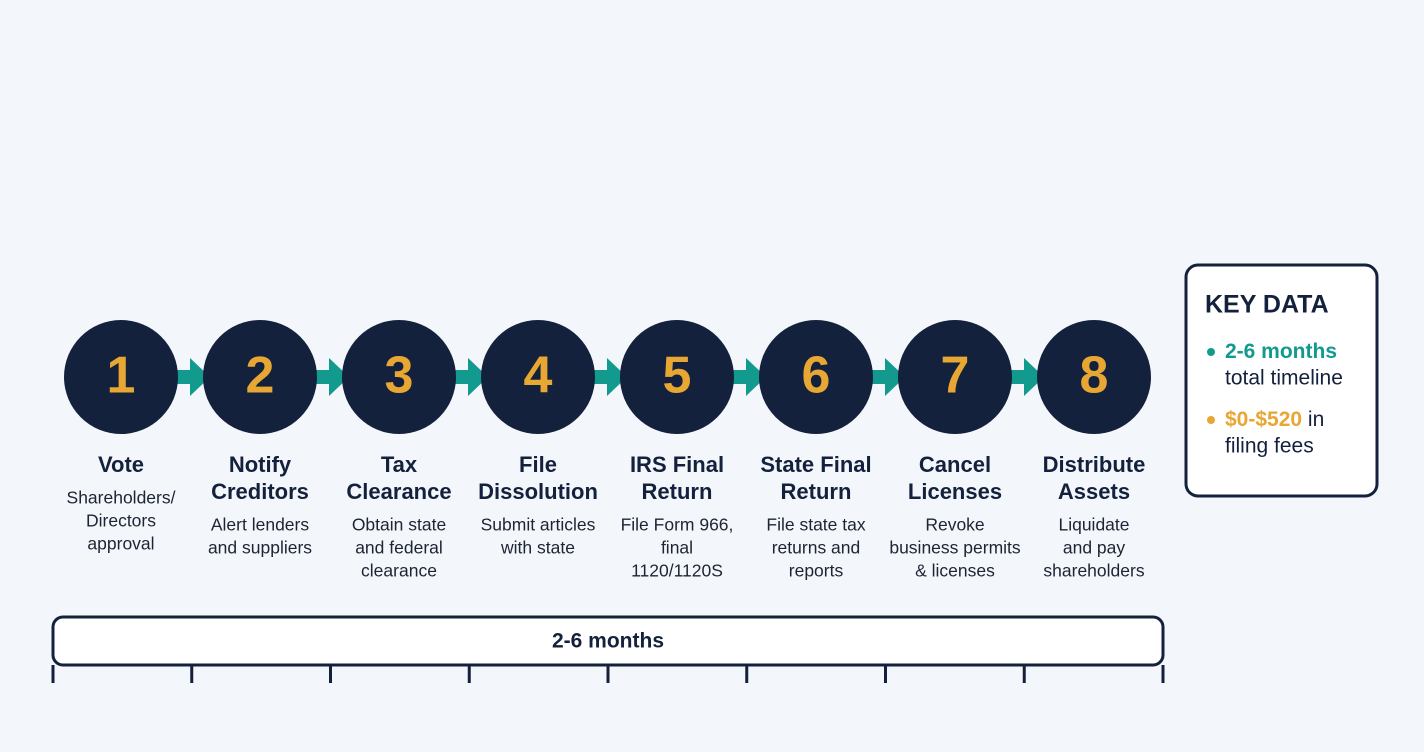 This screenshot has height=752, width=1424. I want to click on step-description: 1120/1120S, so click(677, 571).